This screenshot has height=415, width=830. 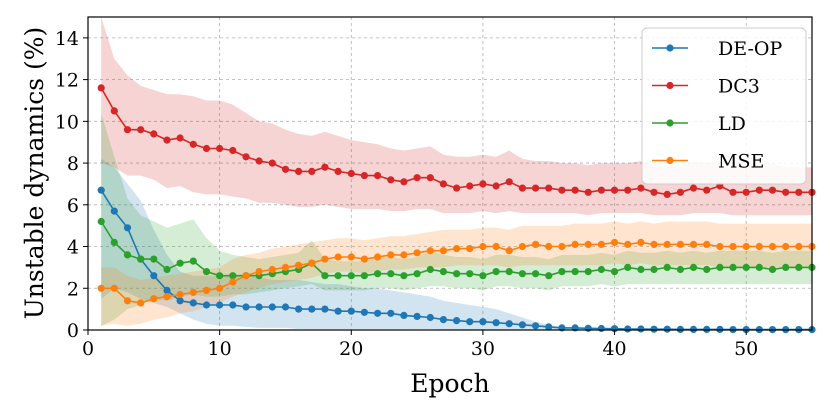 I want to click on x-tick-label: 0, so click(x=88, y=349).